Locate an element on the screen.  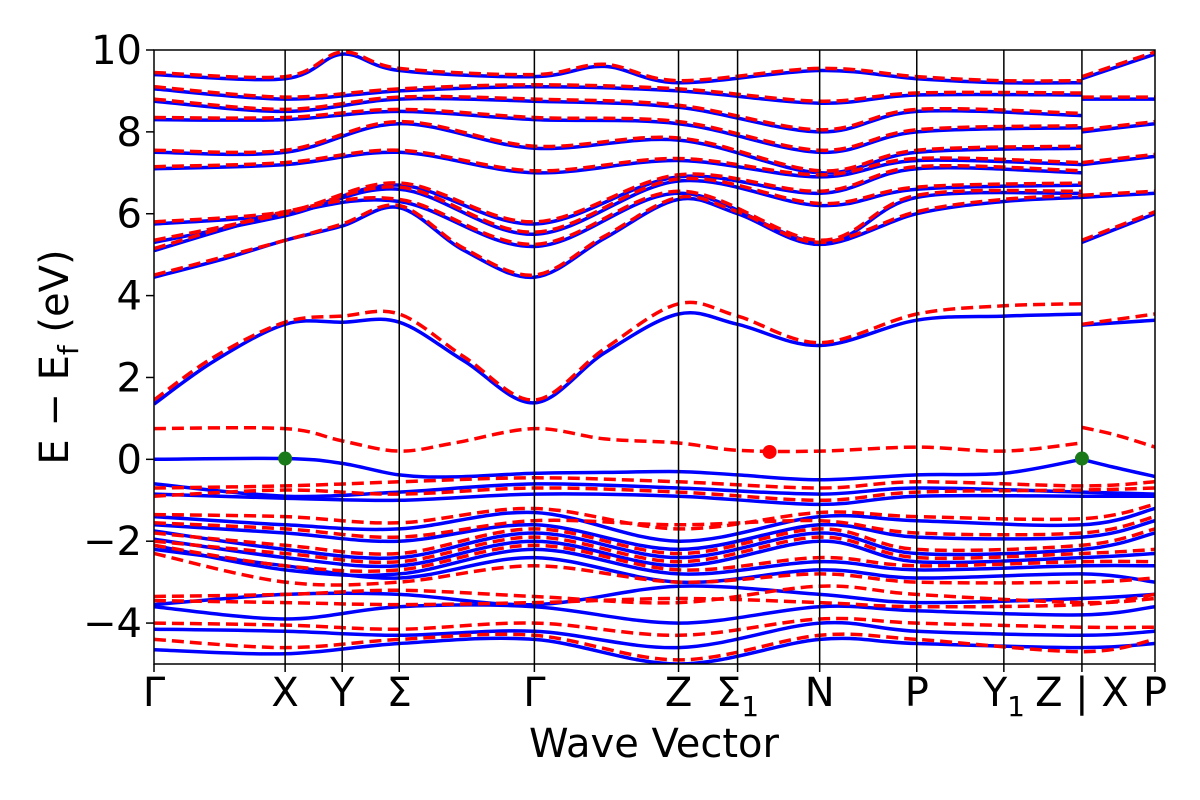
x-axis-ticks: Γ X Y Σ Γ Z Σ1 N P Y1 Z | X P is located at coordinates (655, 693).